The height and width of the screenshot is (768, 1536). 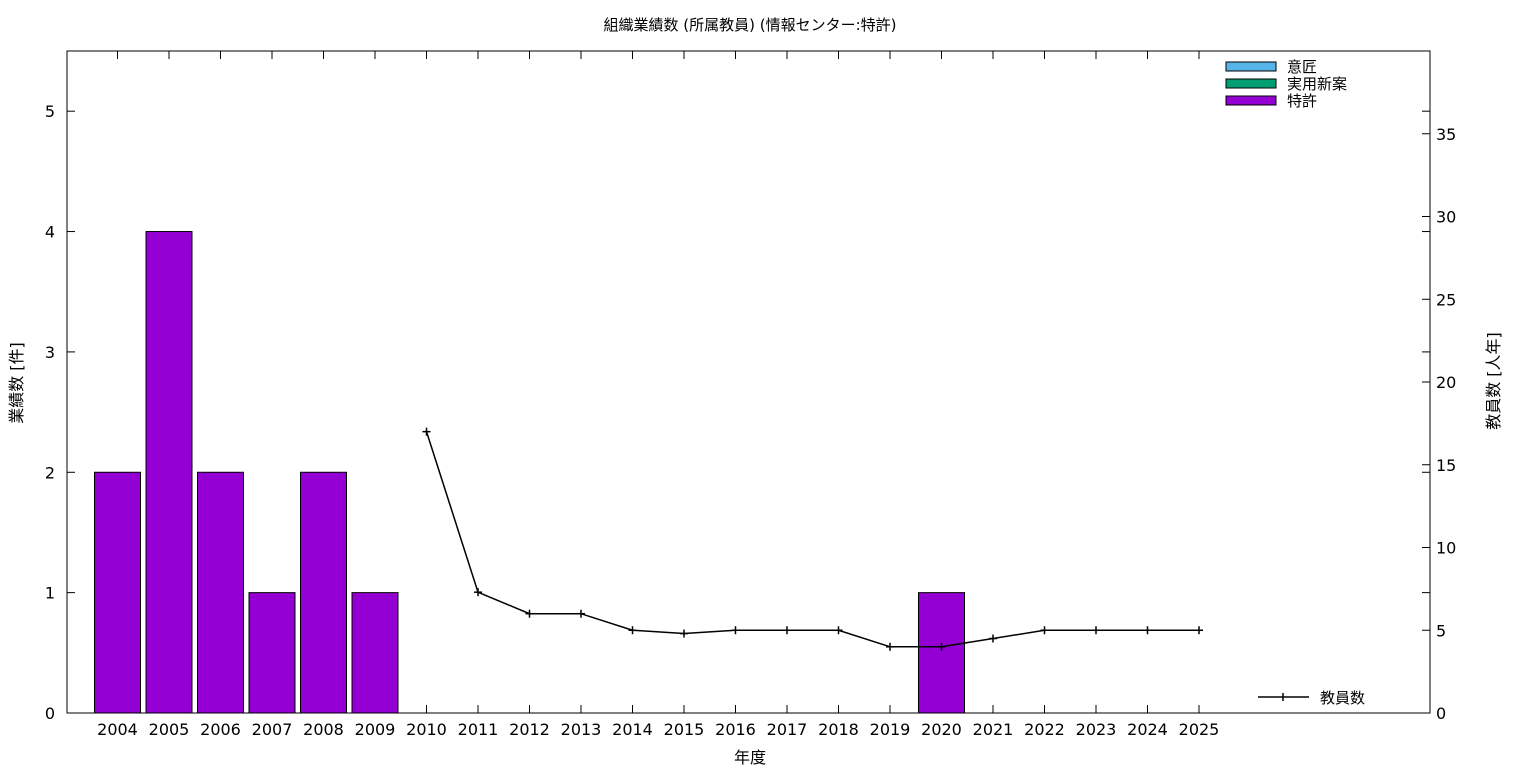 What do you see at coordinates (272, 729) in the screenshot?
I see `x-tick-label: 2007` at bounding box center [272, 729].